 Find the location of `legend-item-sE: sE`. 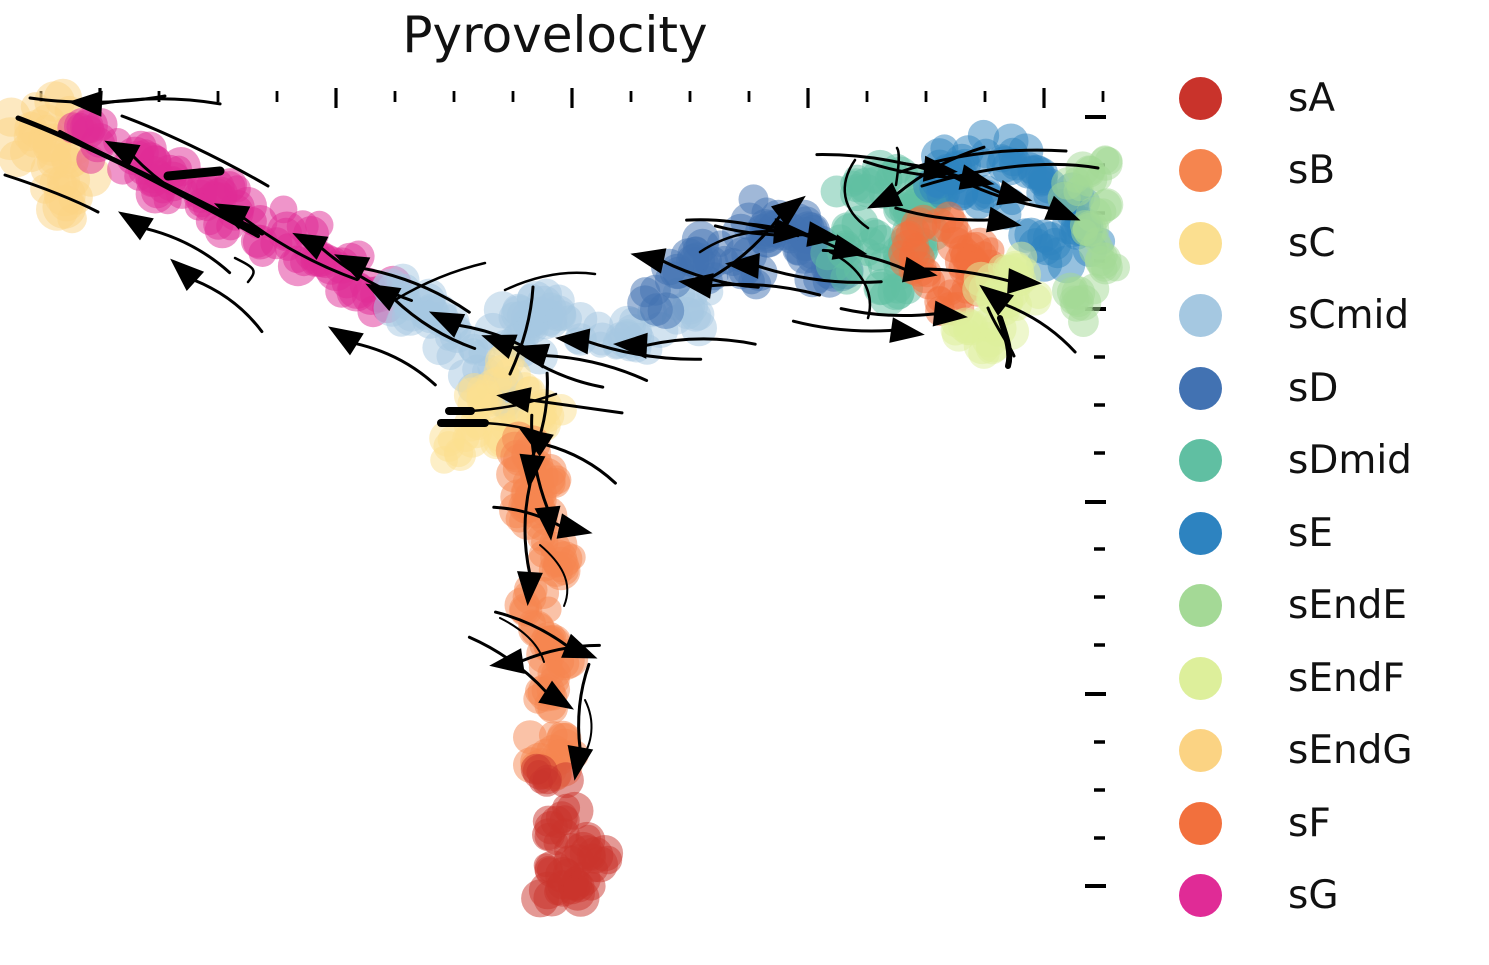

legend-item-sE: sE is located at coordinates (1296, 533).